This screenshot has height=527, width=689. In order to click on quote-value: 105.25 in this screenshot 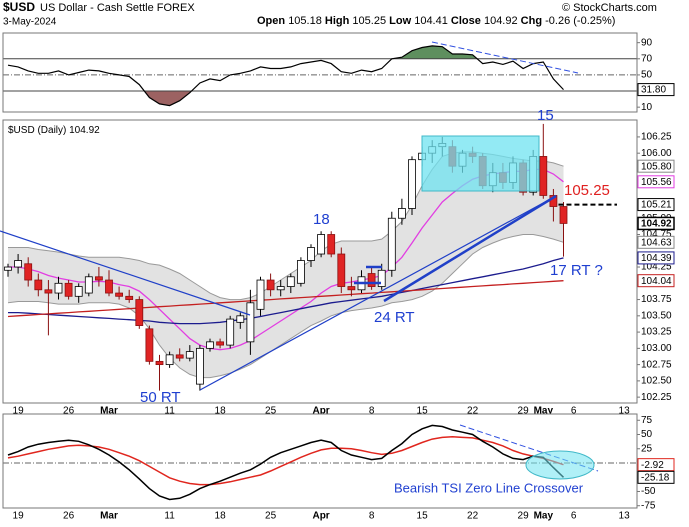, I will do `click(369, 21)`.